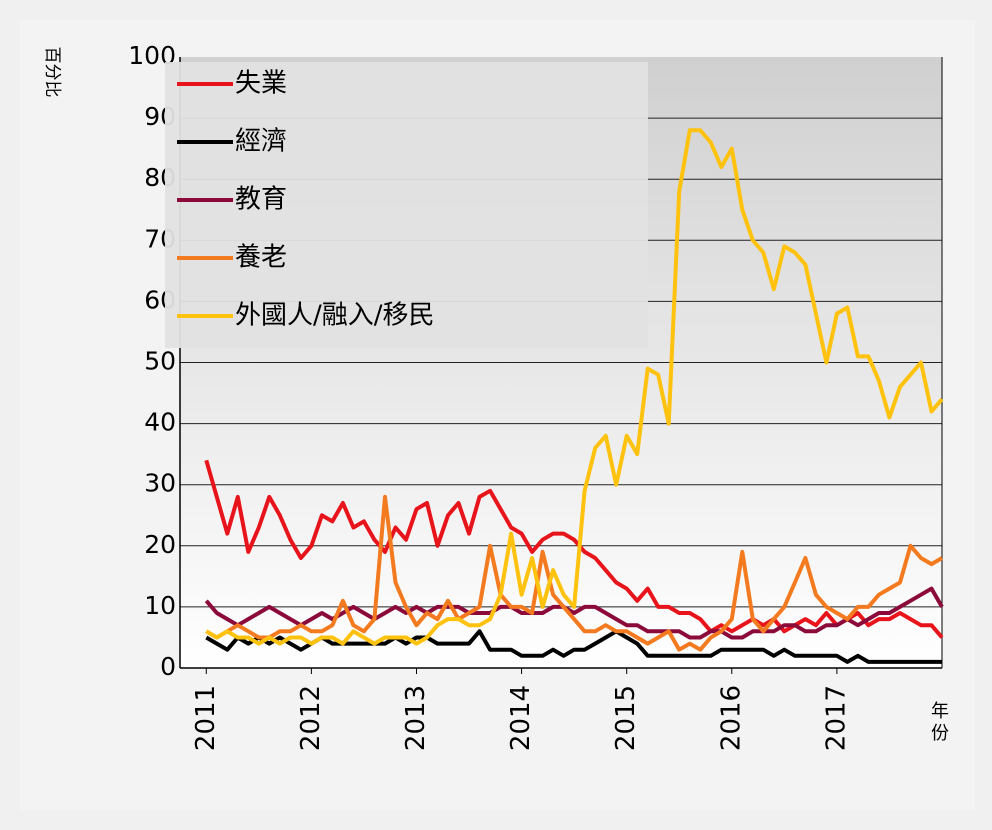 This screenshot has width=992, height=830. Describe the element at coordinates (160, 544) in the screenshot. I see `y-tick-label: 20` at that location.